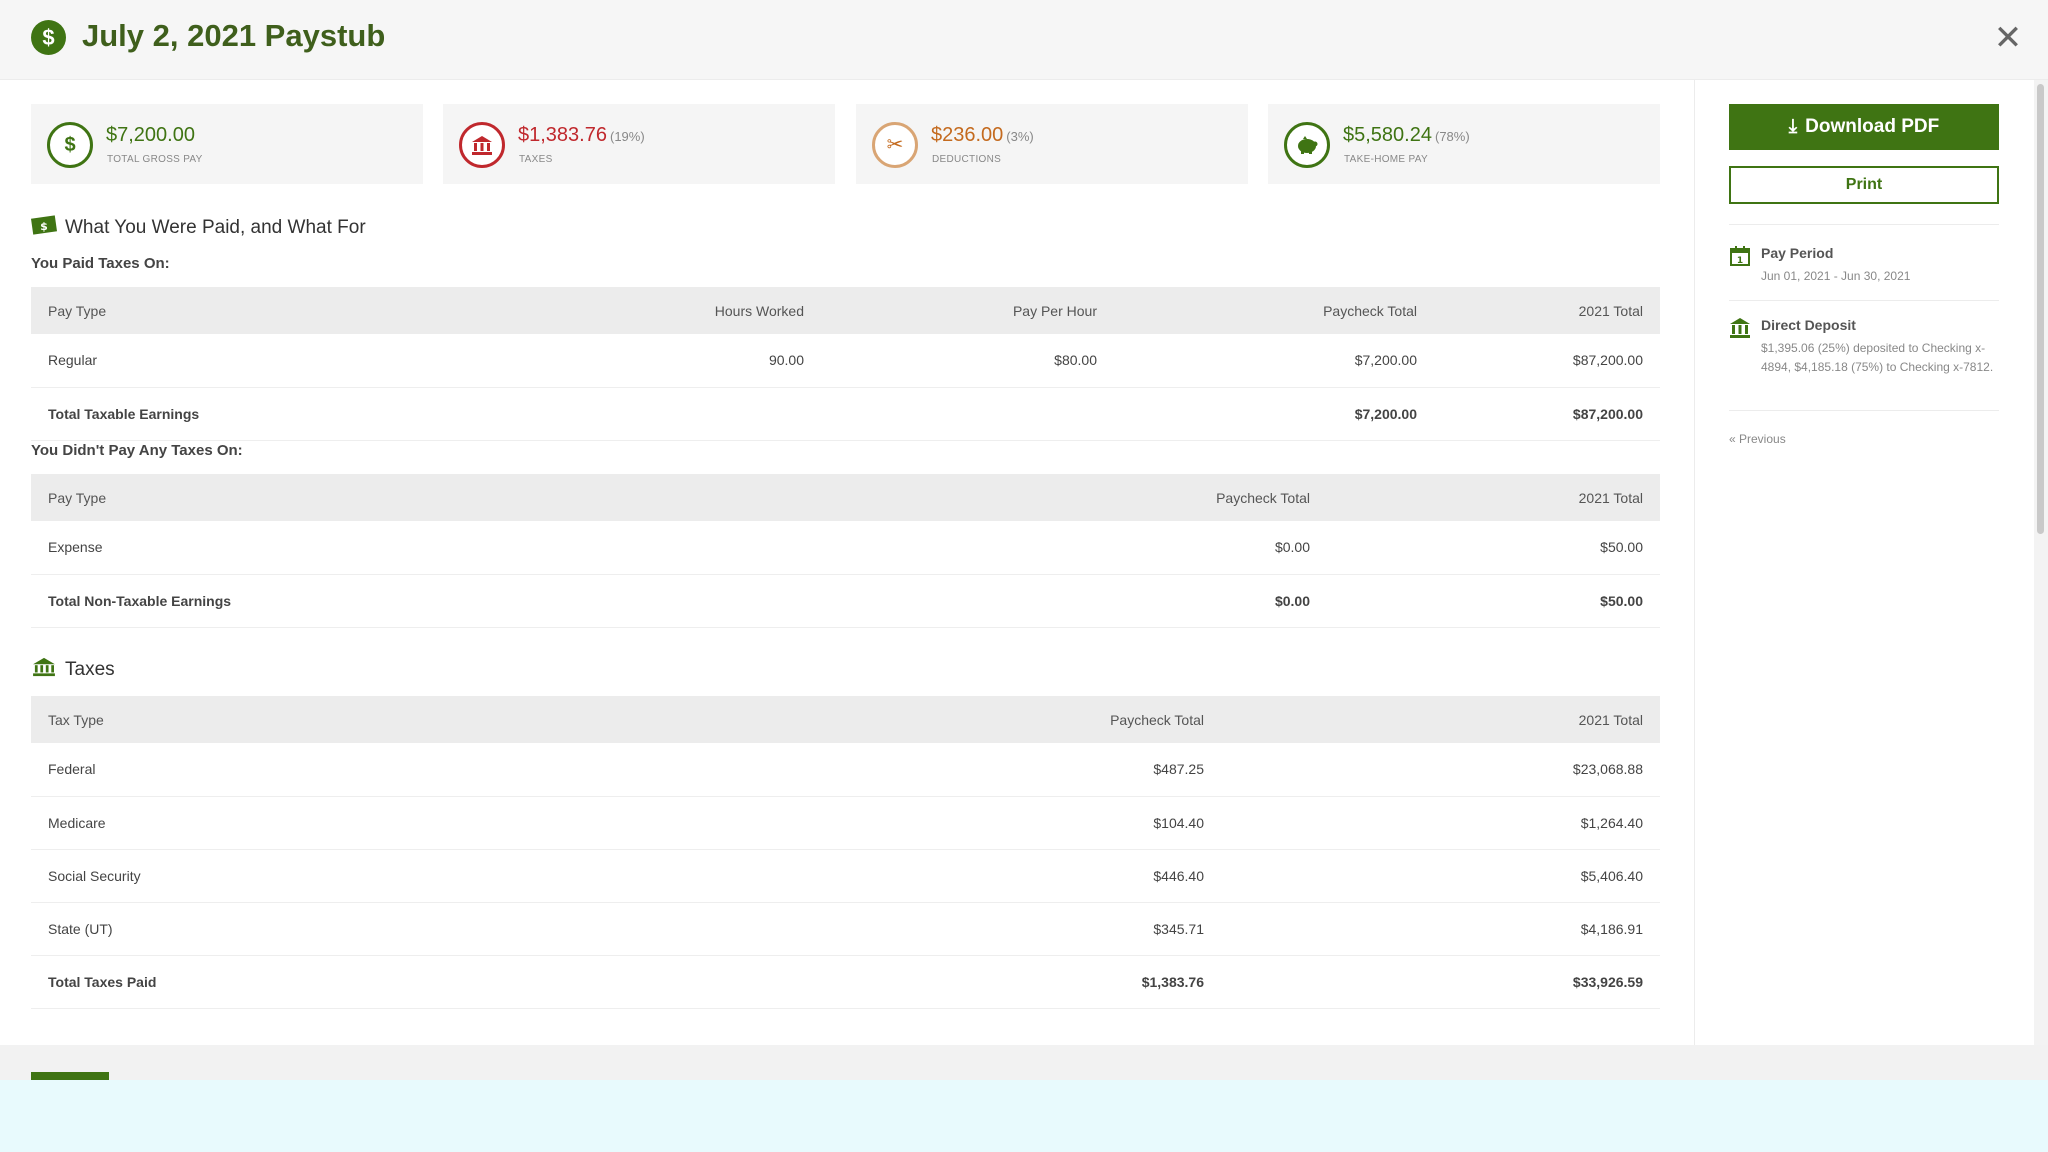  What do you see at coordinates (1808, 325) in the screenshot?
I see `direct-deposit-title: Direct Deposit` at bounding box center [1808, 325].